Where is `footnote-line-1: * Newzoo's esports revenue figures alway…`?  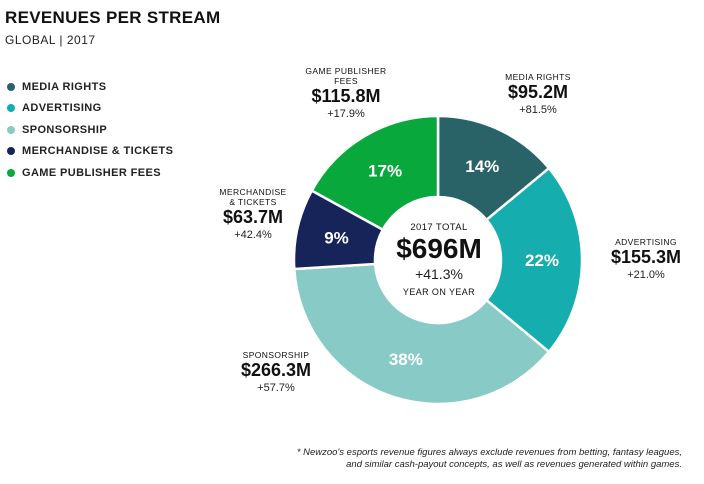
footnote-line-1: * Newzoo's esports revenue figures alway… is located at coordinates (489, 452).